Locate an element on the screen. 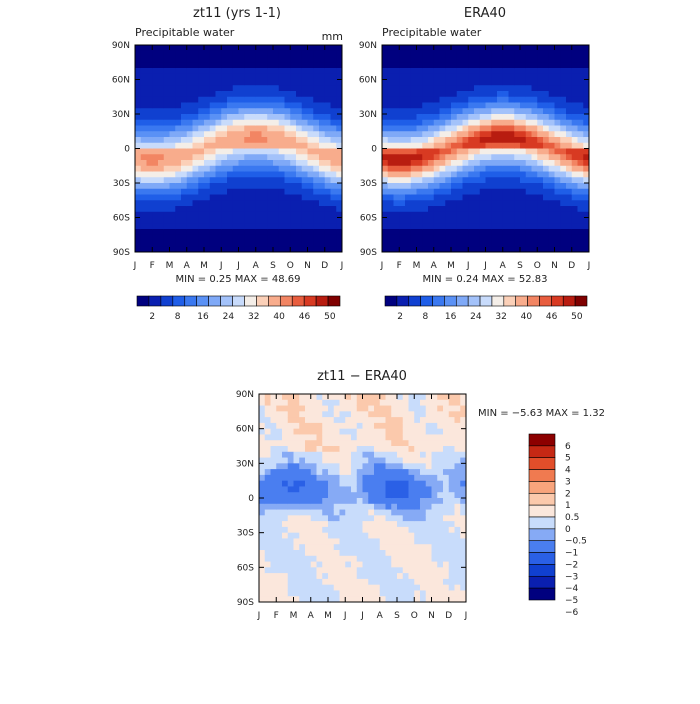 Image resolution: width=700 pixels, height=704 pixels. colorbar-label: 24 is located at coordinates (229, 317).